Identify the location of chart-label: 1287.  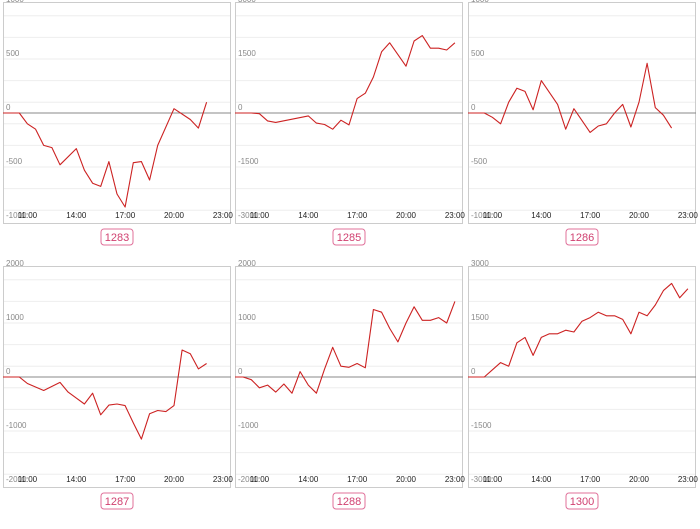
(117, 502).